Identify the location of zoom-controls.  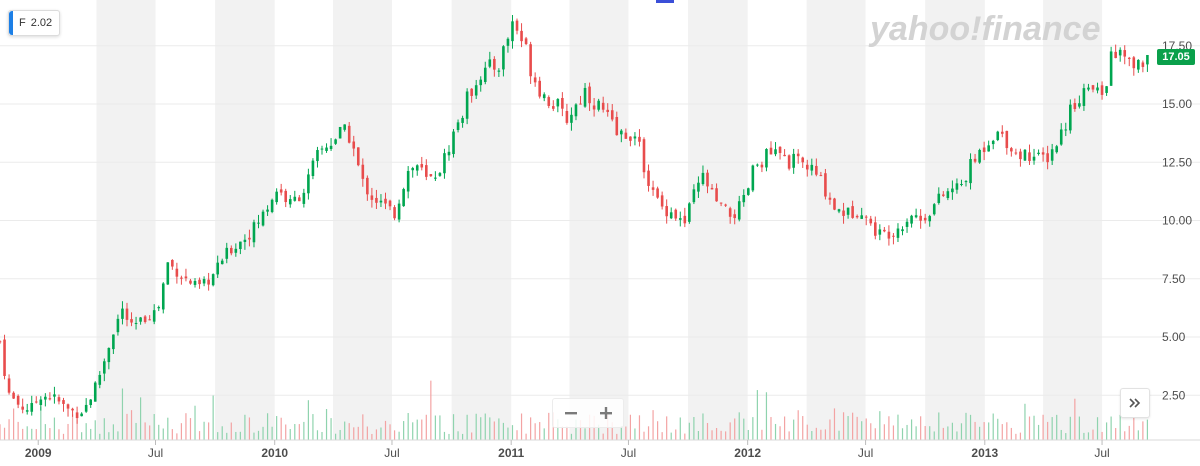
(588, 413).